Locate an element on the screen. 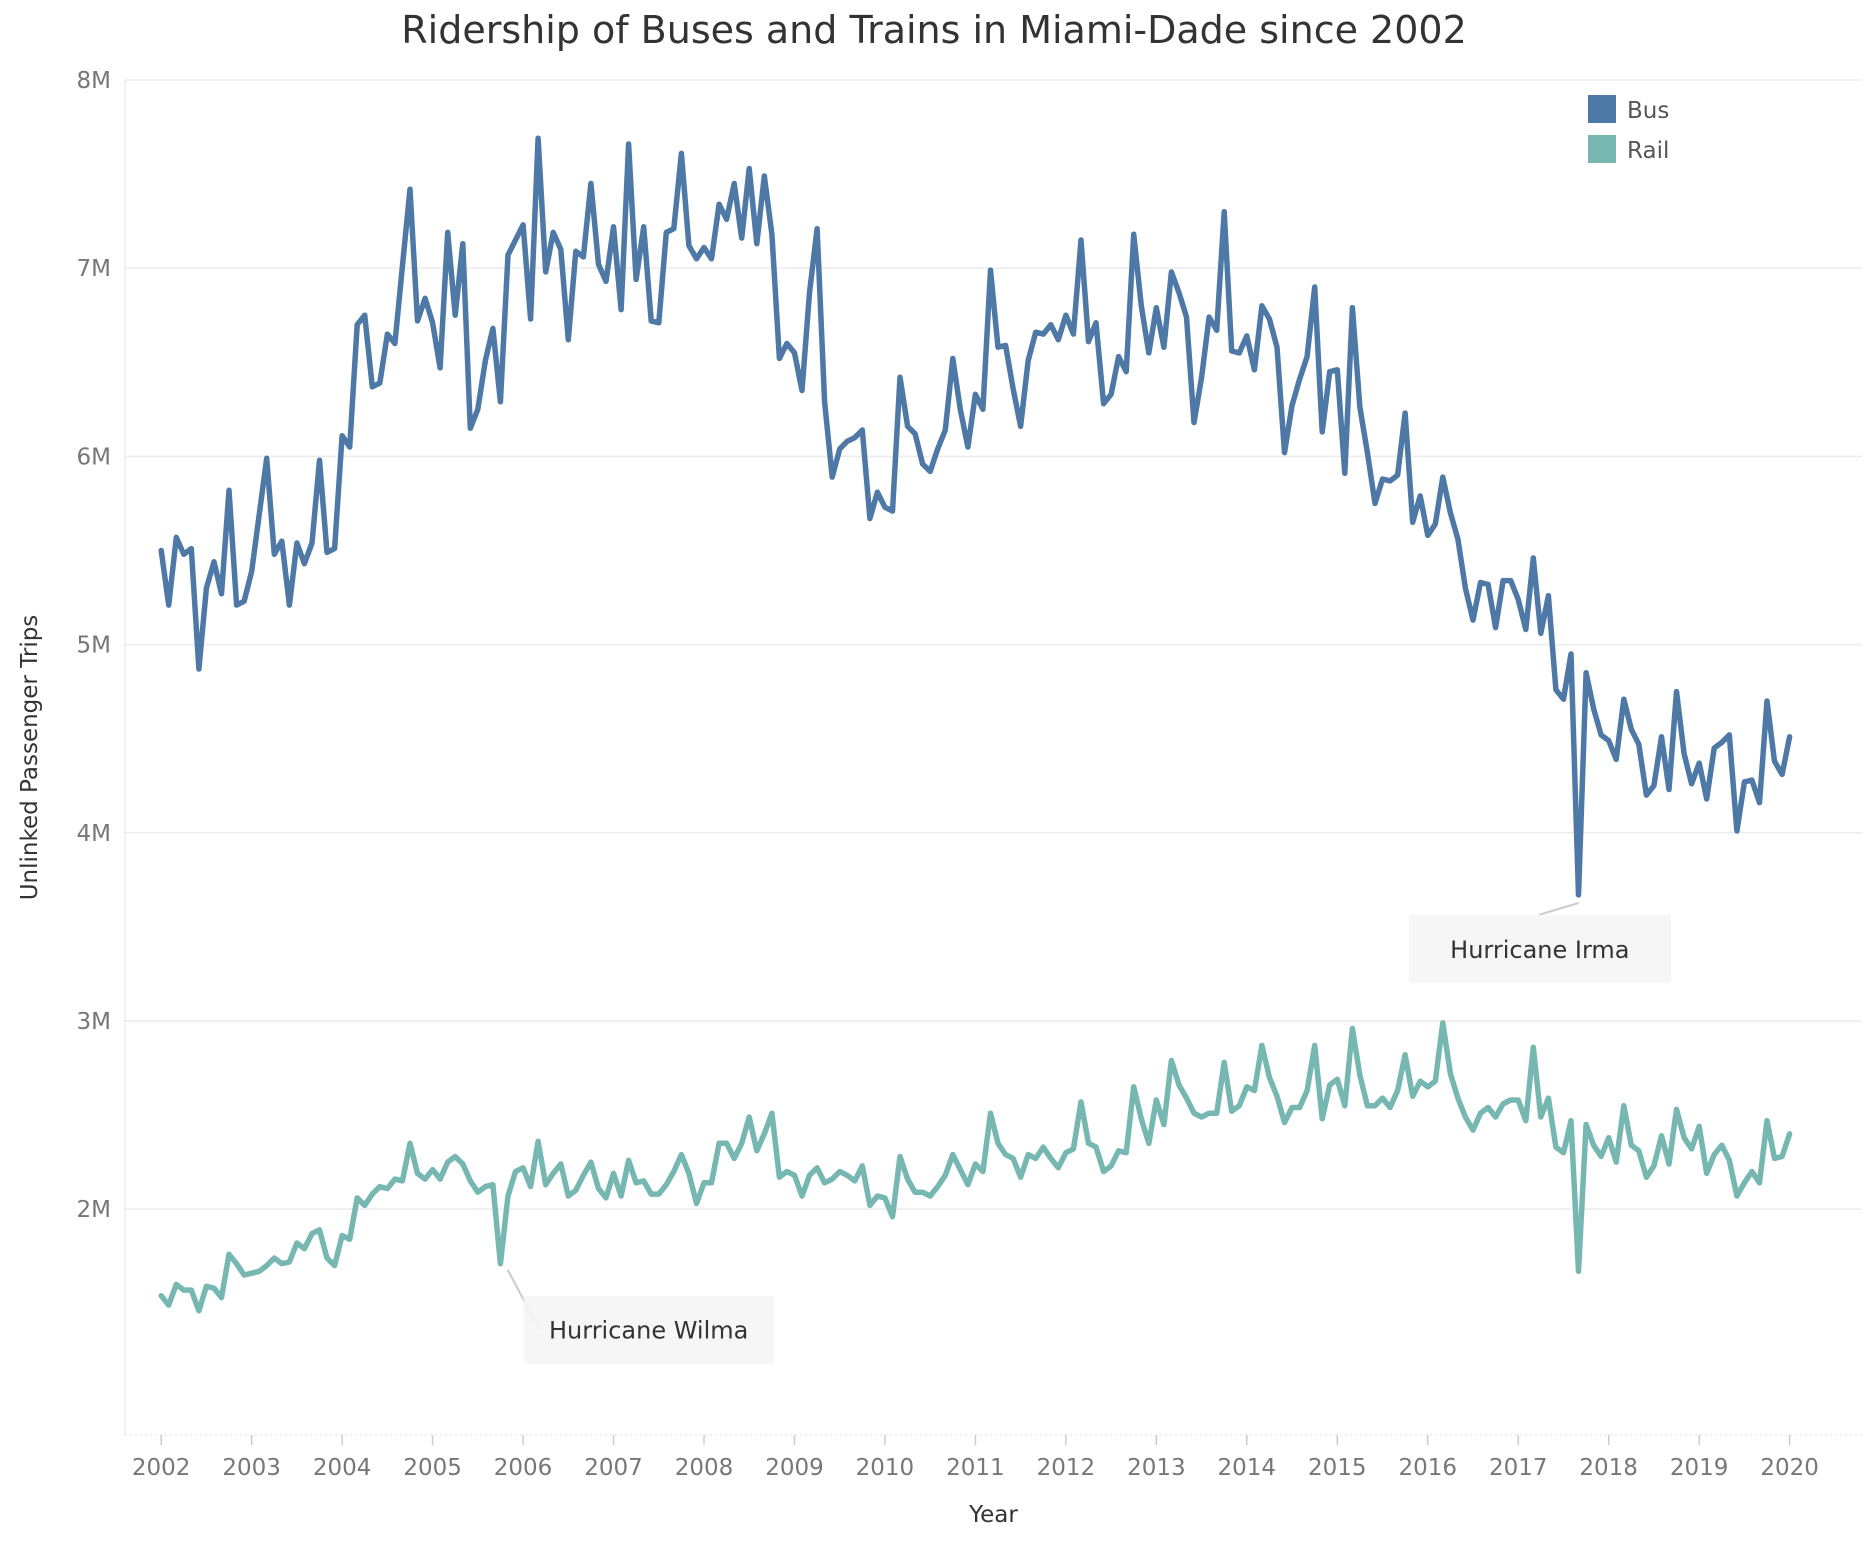  x-tick-label: 2018 is located at coordinates (1608, 1468).